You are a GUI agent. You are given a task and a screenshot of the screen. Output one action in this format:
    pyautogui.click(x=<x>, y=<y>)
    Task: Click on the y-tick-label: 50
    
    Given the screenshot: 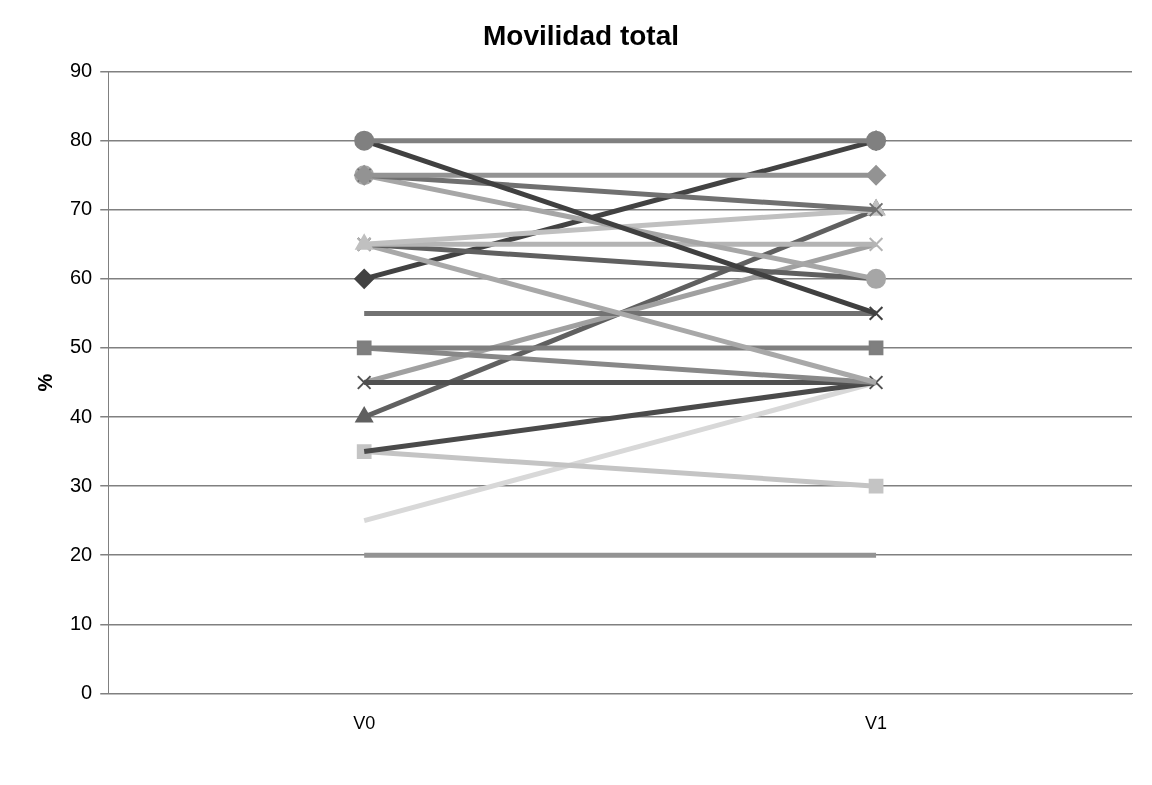 What is the action you would take?
    pyautogui.click(x=81, y=346)
    